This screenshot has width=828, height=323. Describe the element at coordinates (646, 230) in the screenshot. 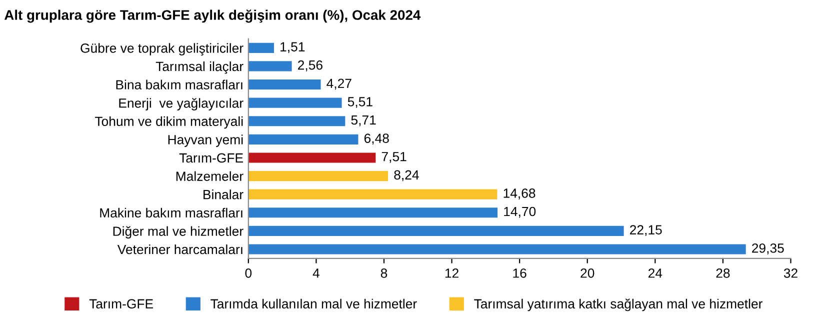

I see `data-label: 22,15` at that location.